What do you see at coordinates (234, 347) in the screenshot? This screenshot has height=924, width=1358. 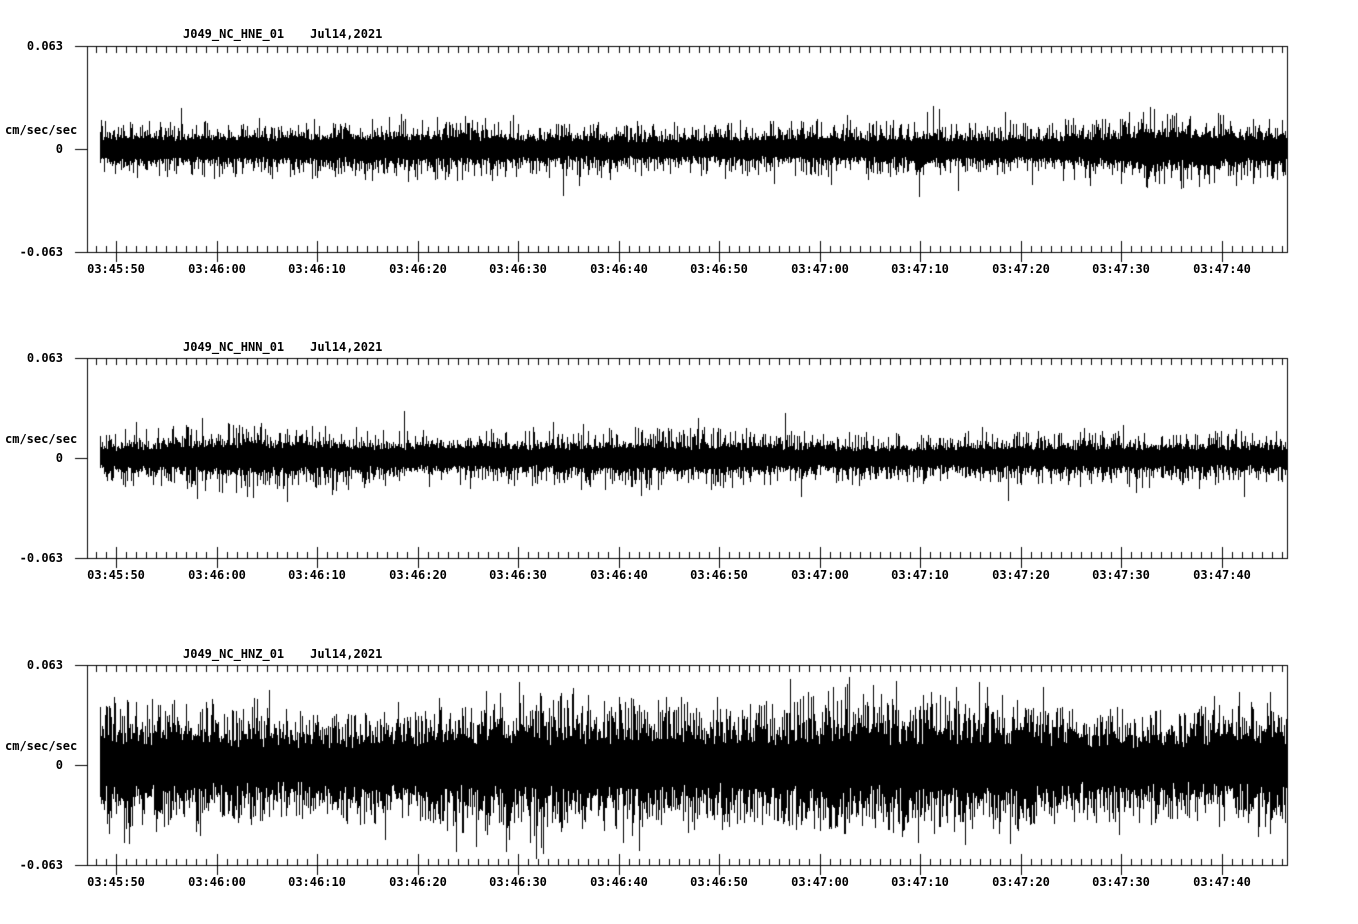 I see `plot-title-station: J049_NC_HNN_01` at bounding box center [234, 347].